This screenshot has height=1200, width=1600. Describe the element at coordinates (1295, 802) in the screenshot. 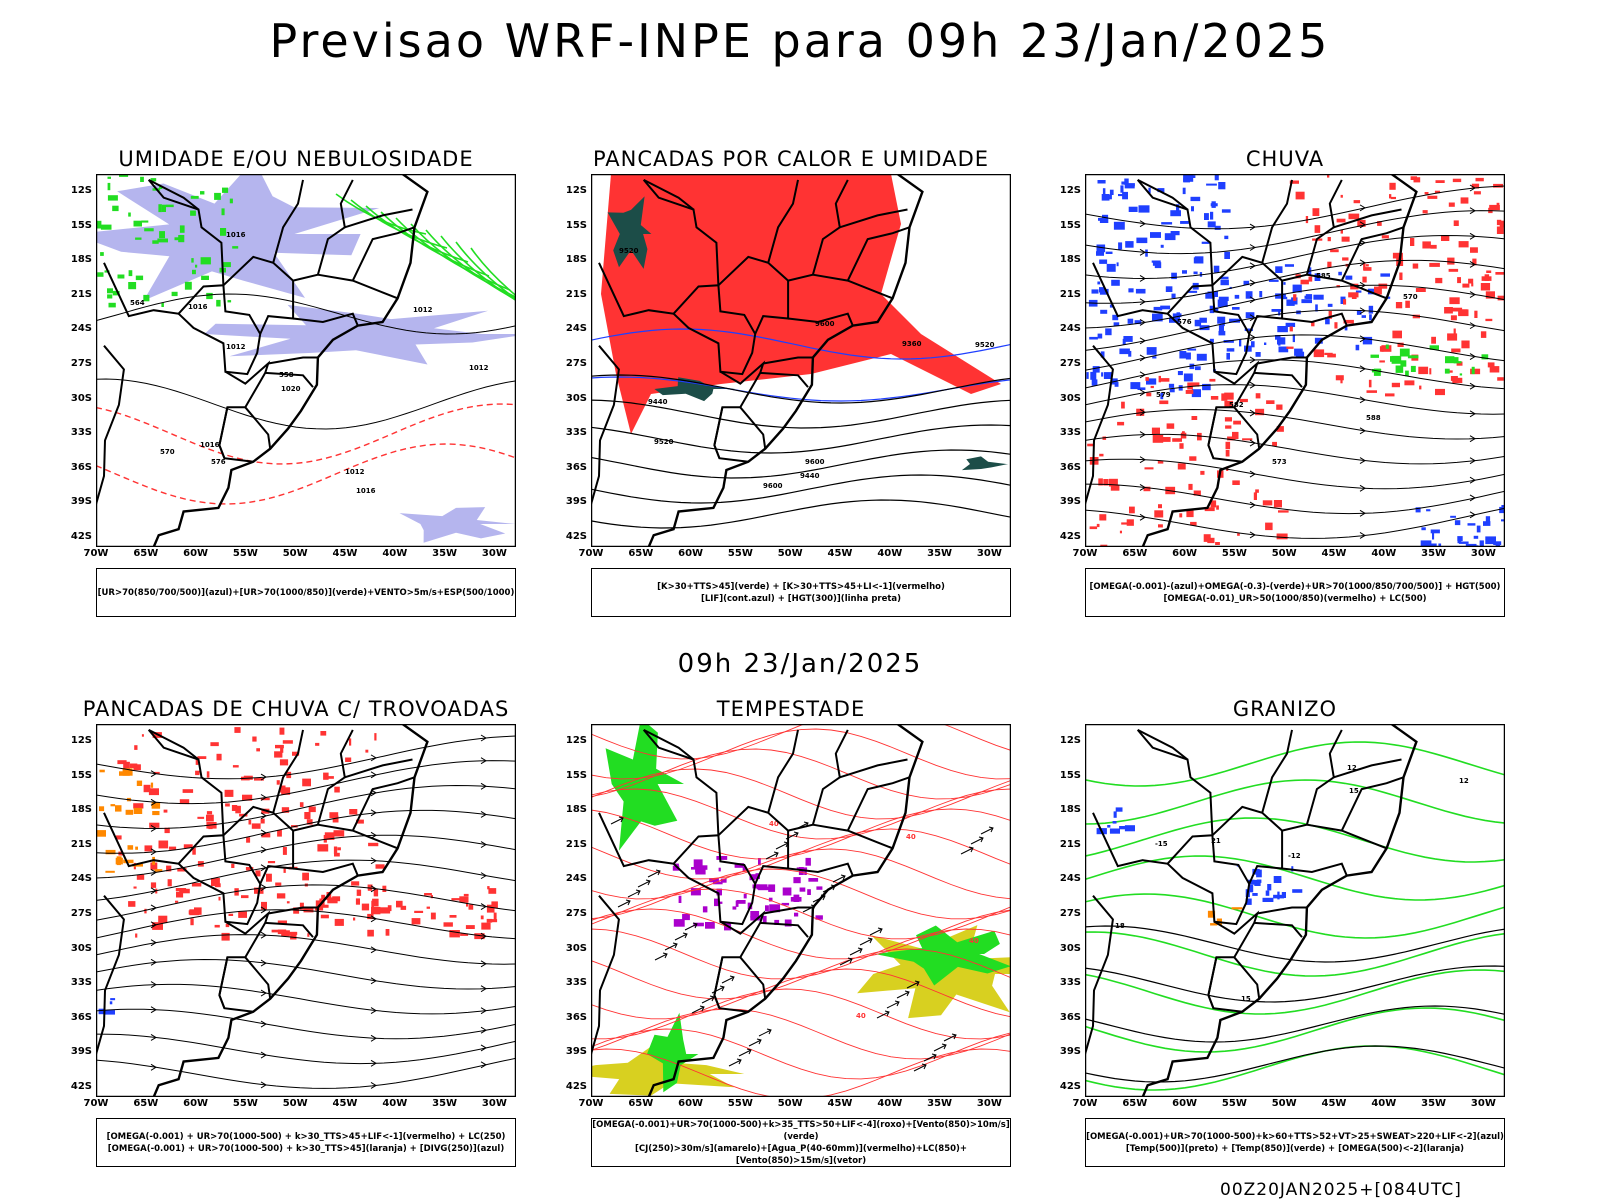

I see `temp850-contour` at that location.